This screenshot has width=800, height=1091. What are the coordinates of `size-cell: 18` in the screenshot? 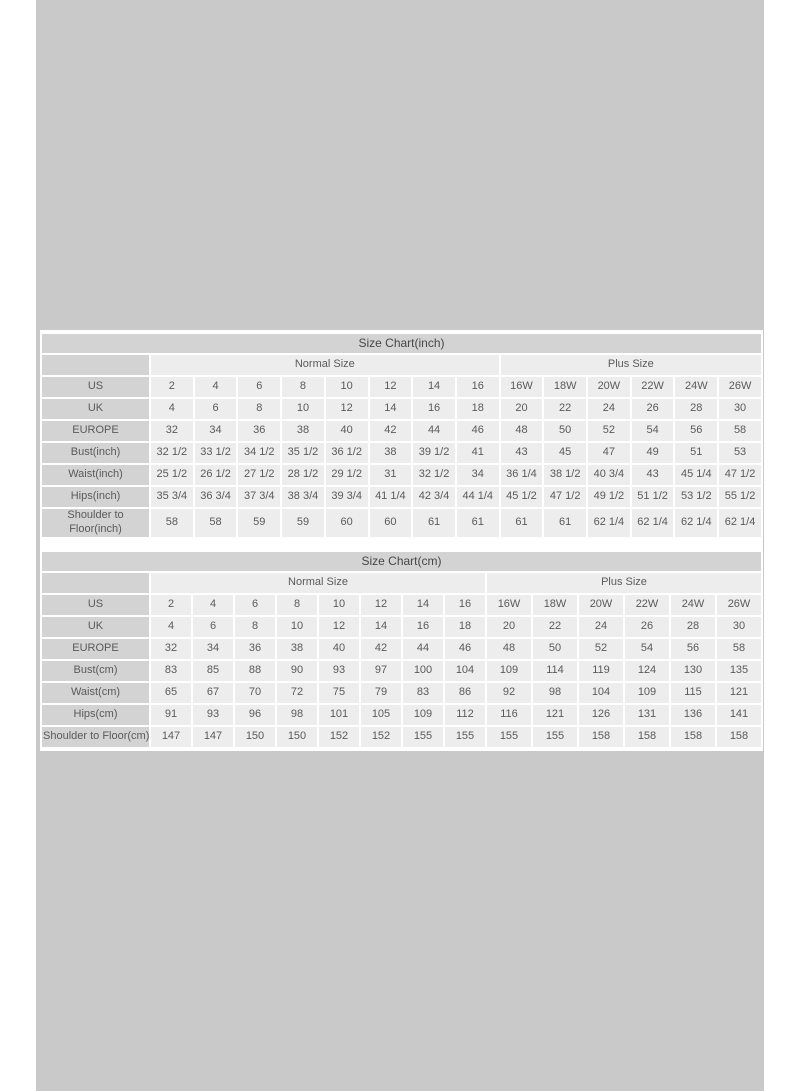 It's located at (465, 626).